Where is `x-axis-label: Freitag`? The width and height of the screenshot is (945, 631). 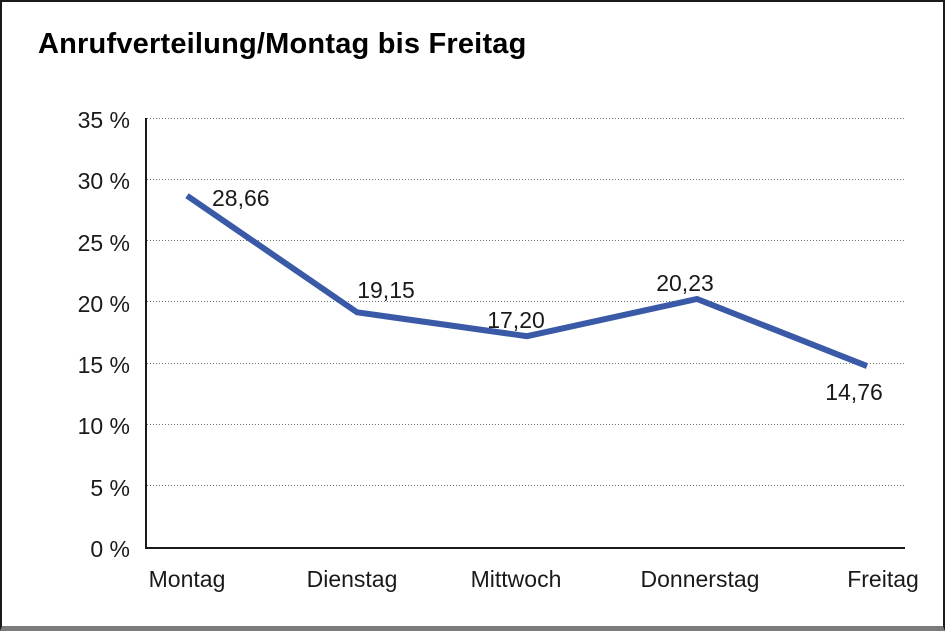 x-axis-label: Freitag is located at coordinates (883, 579).